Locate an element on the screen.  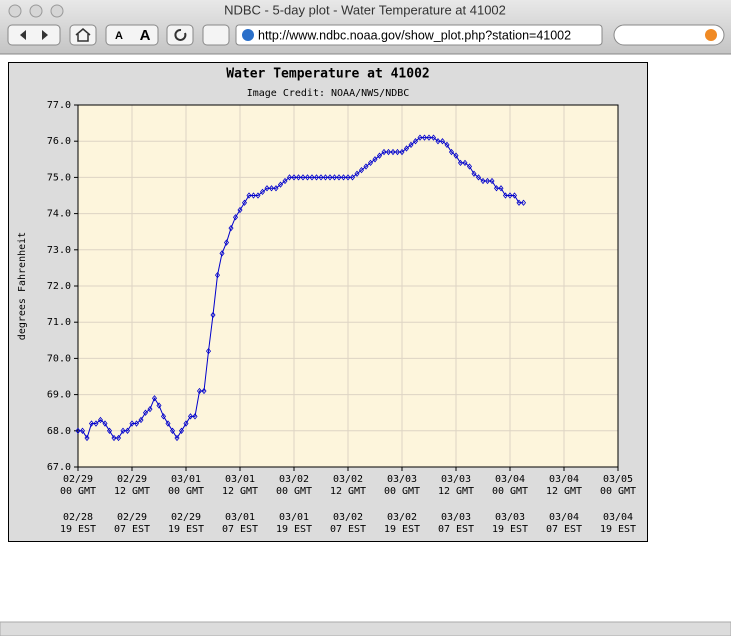
x-tick-label: 03/05 is located at coordinates (618, 479).